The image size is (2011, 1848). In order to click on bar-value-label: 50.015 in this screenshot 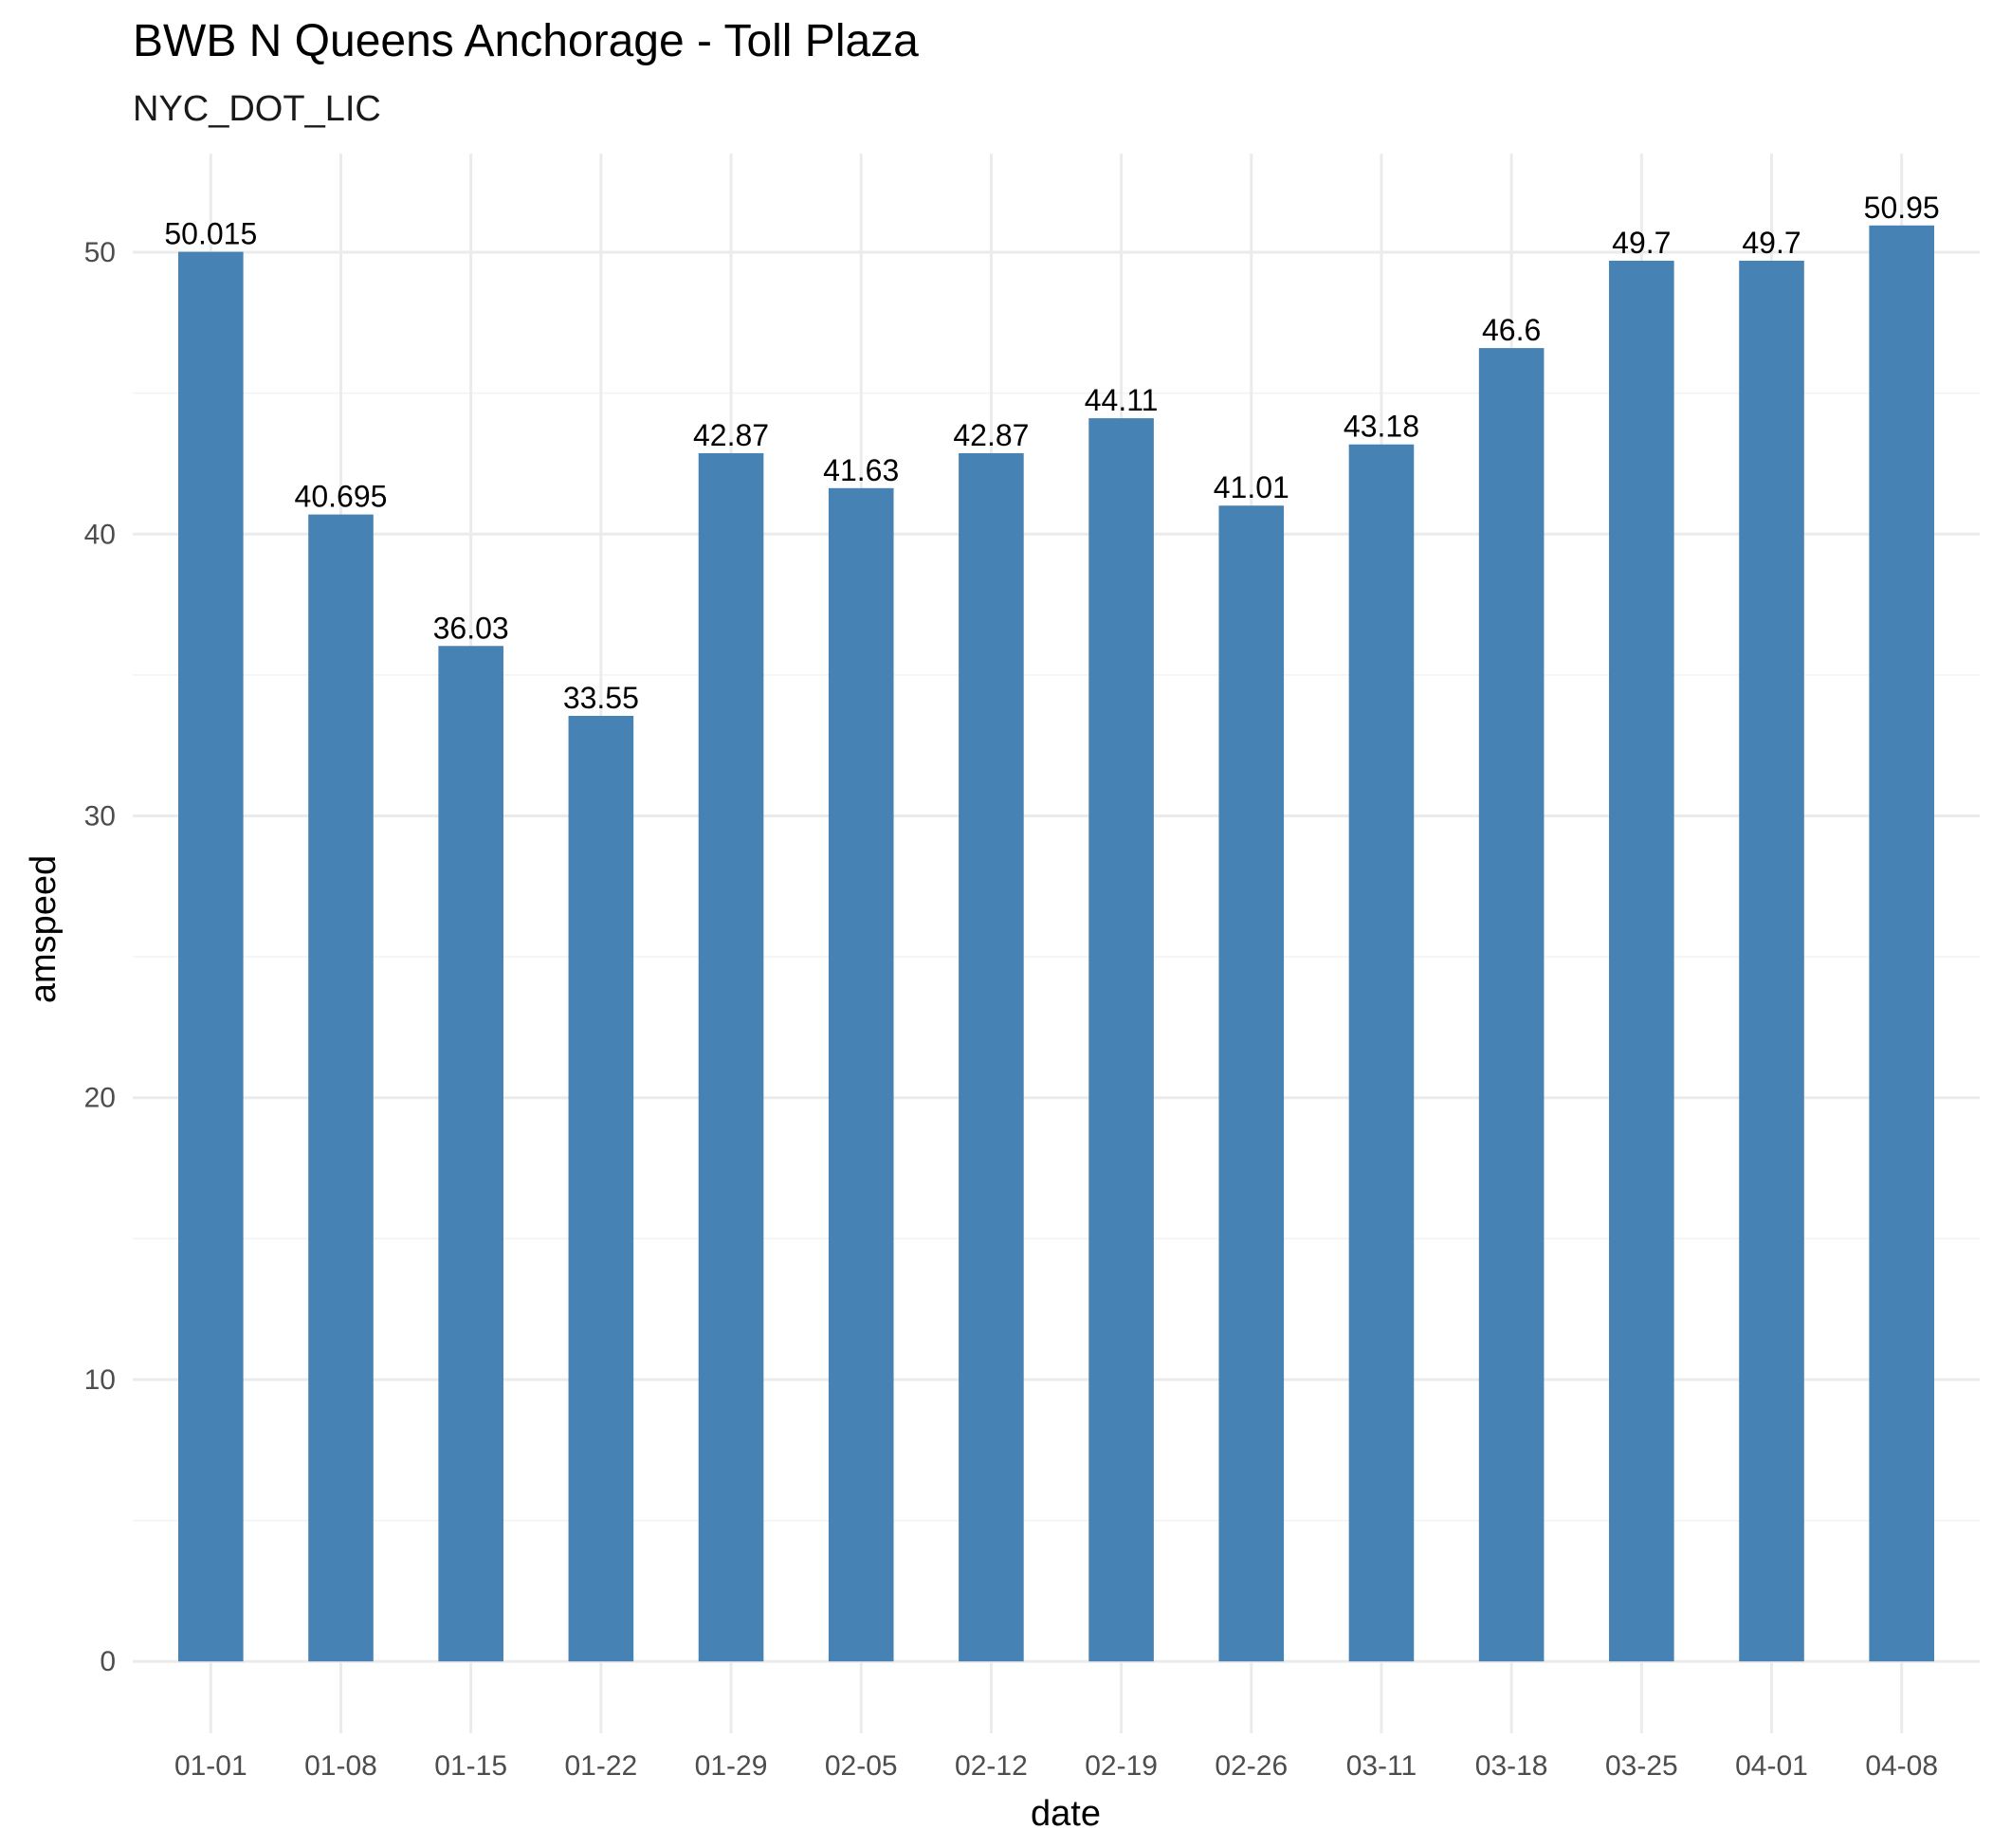, I will do `click(211, 234)`.